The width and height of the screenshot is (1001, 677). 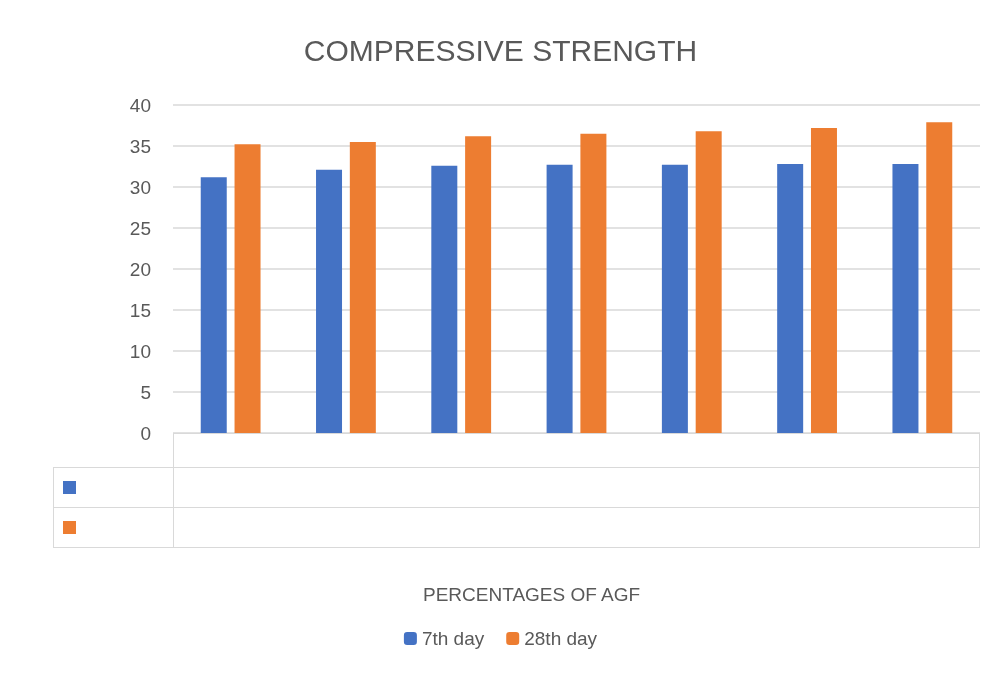 I want to click on y-tick-label: 15, so click(x=140, y=310).